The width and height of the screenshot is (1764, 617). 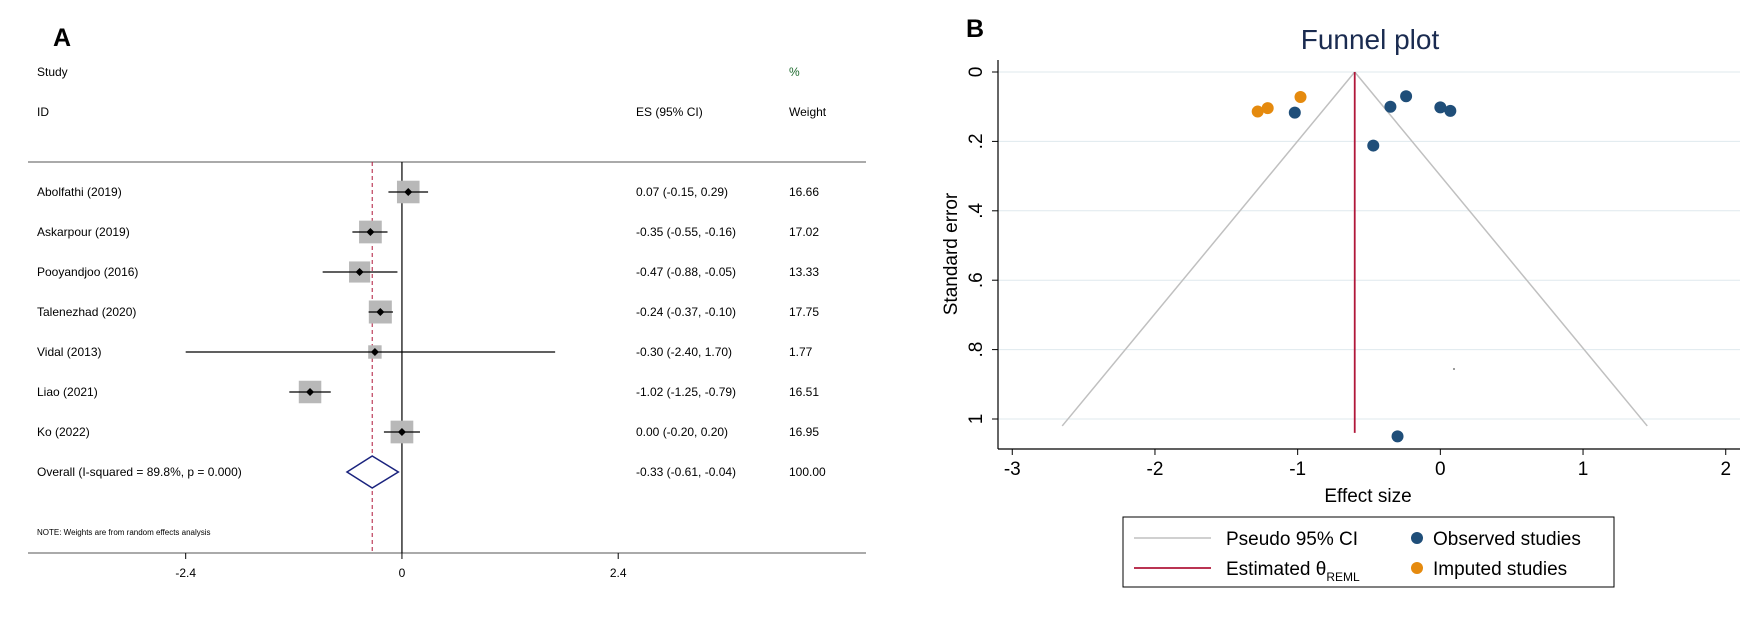 I want to click on study-ci-text: -1.02 (-1.25, -0.79), so click(x=686, y=392).